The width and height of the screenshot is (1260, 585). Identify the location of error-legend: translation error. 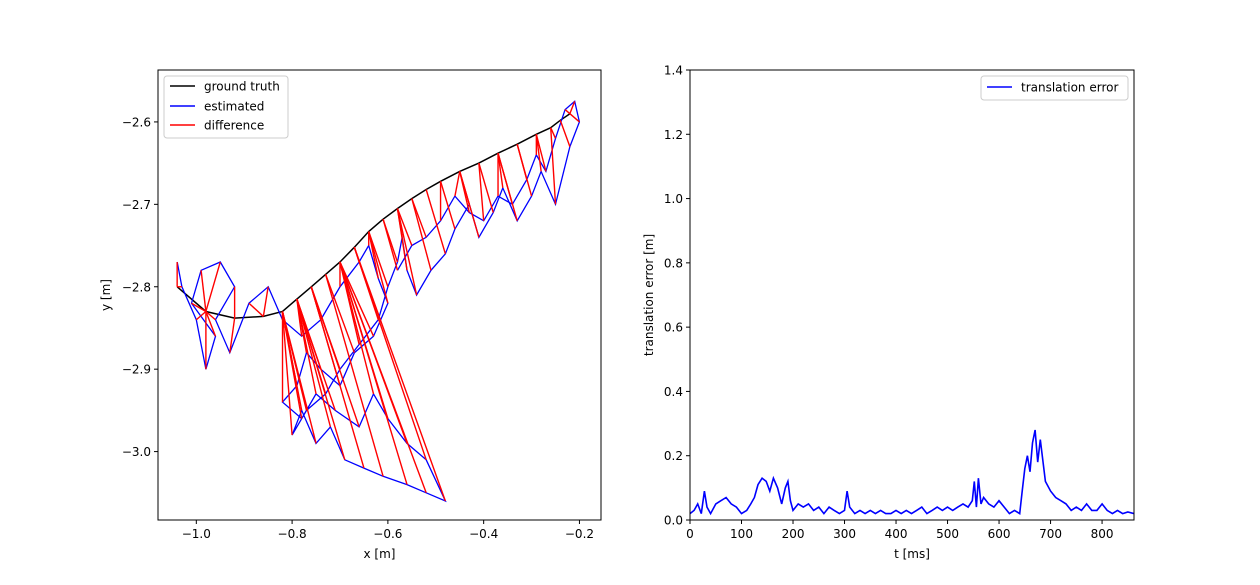
(1054, 88).